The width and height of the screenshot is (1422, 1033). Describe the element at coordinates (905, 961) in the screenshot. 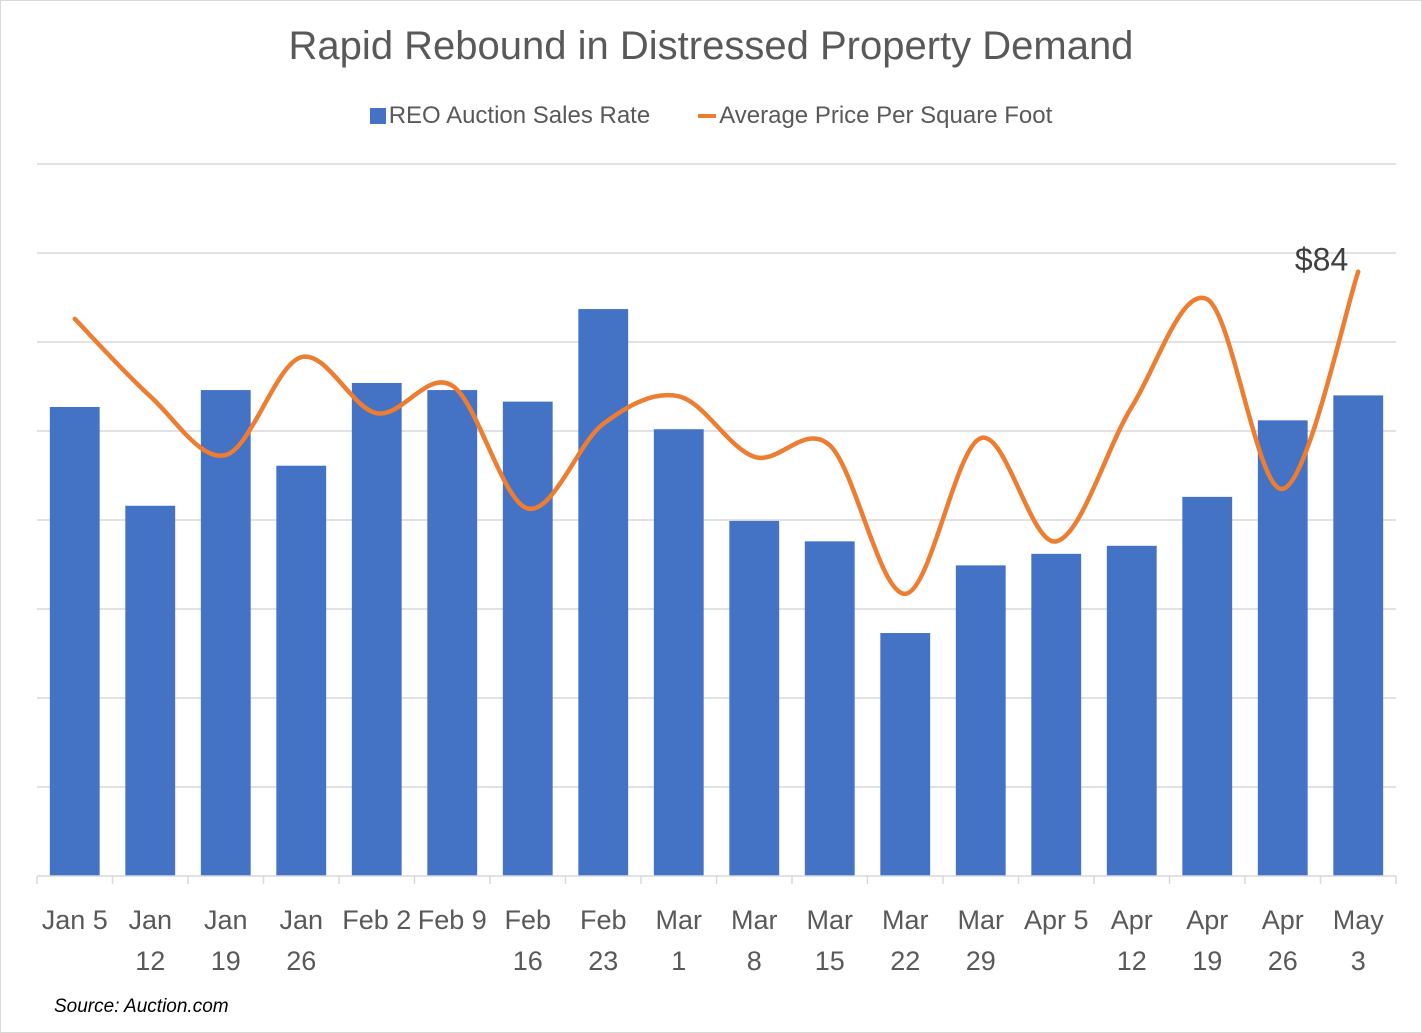

I see `x-tick-label: 22` at that location.